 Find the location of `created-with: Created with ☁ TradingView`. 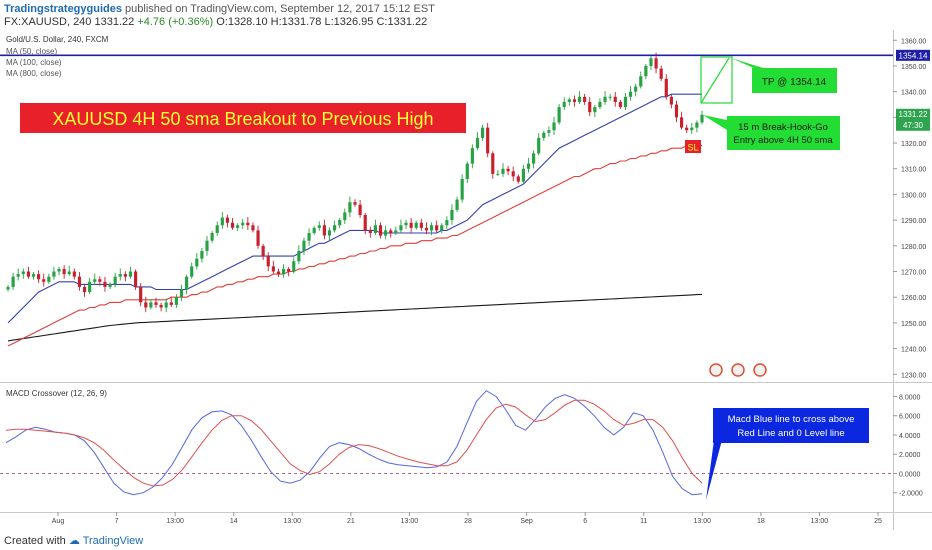

created-with: Created with ☁ TradingView is located at coordinates (73, 540).